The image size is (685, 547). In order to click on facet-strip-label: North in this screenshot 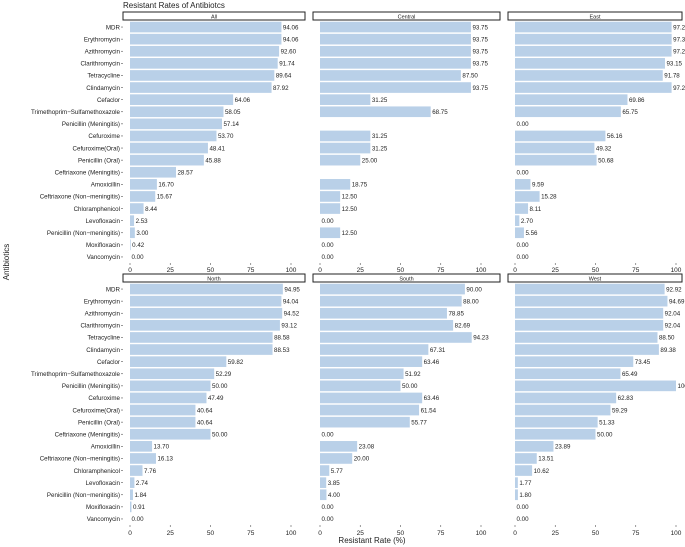, I will do `click(213, 279)`.